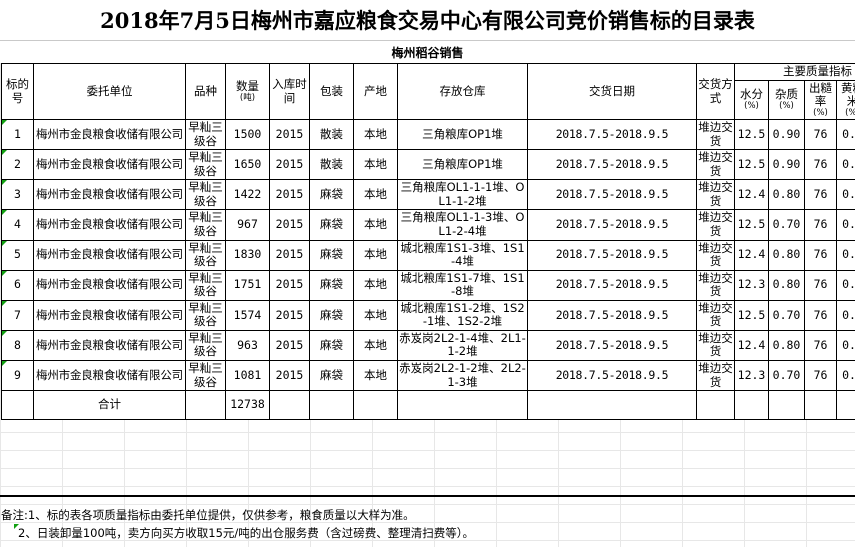  I want to click on note-line-1: 备注:1、标的表各项质量指标由委托单位提供，仅供参考，粮食质量以大样为准。, so click(208, 515).